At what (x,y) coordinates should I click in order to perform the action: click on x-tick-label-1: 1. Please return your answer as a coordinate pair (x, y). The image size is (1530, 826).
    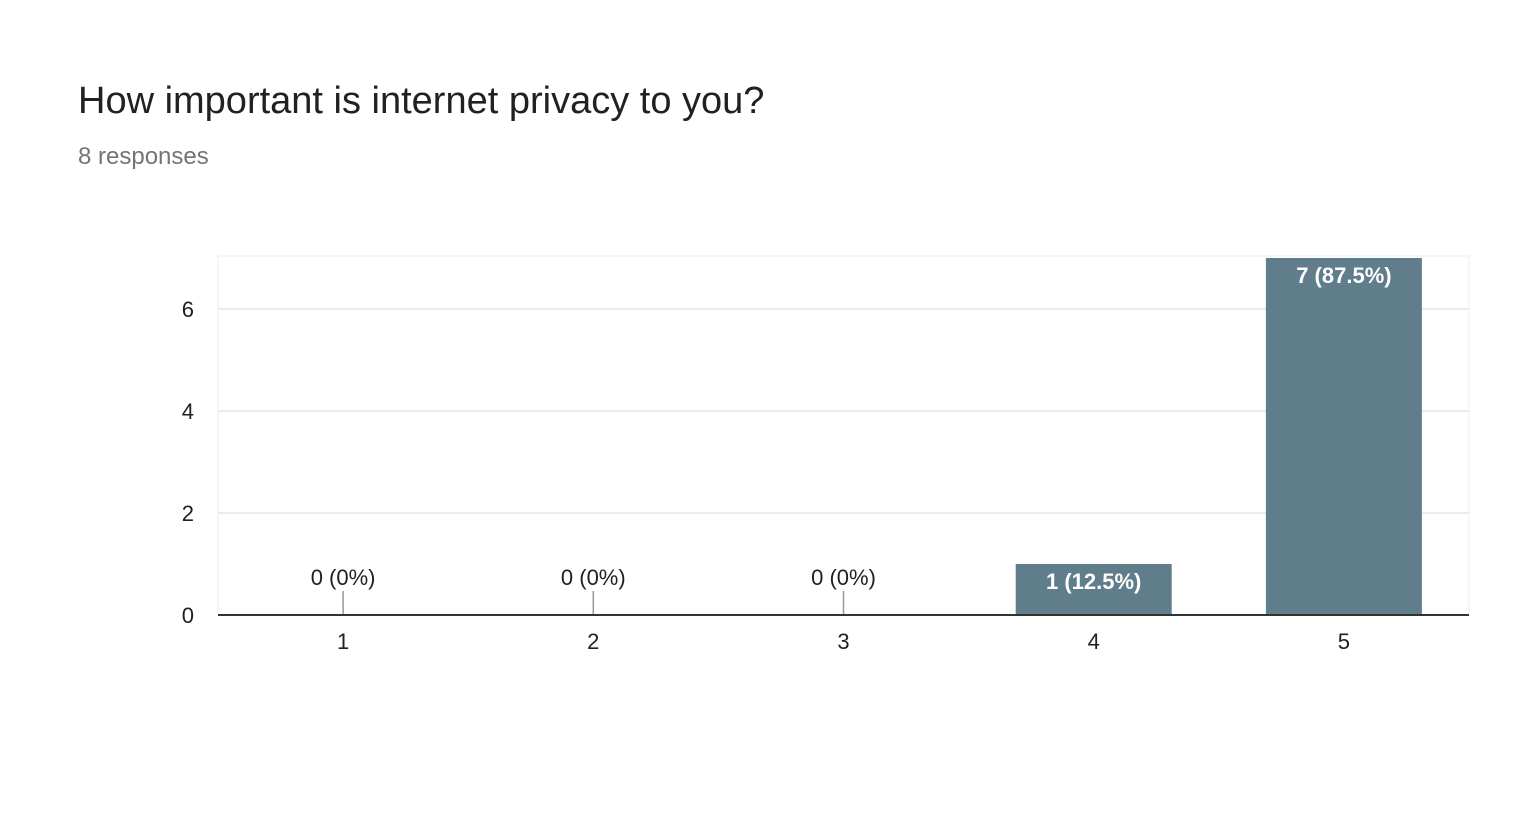
    Looking at the image, I should click on (343, 641).